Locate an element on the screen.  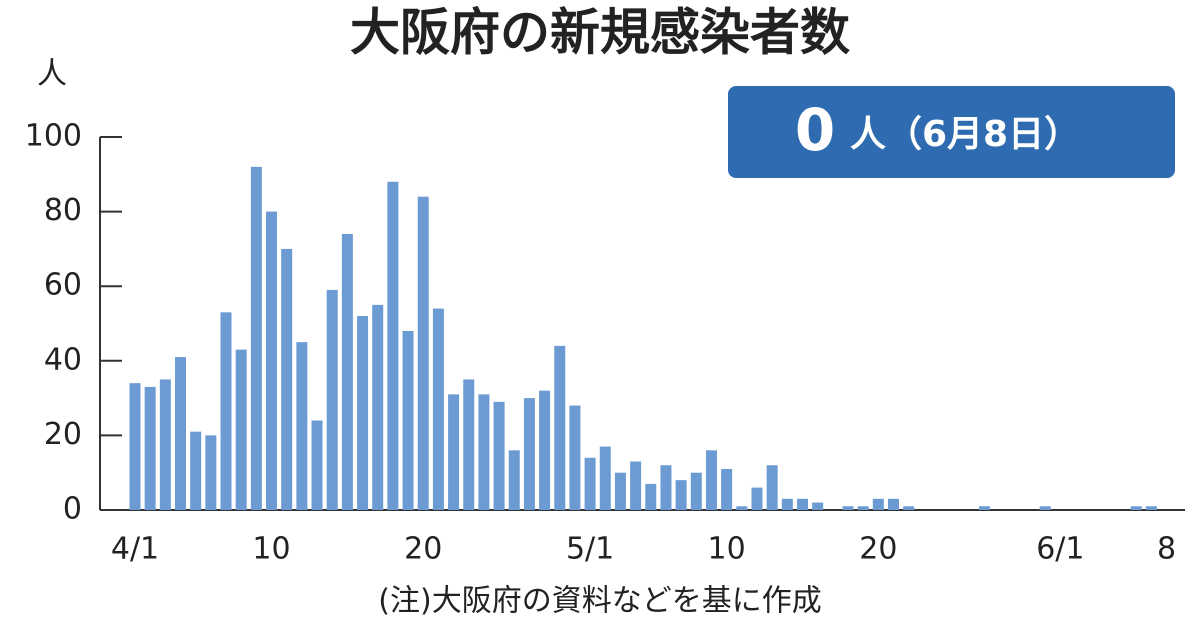
x-tick-label: 4/1 is located at coordinates (135, 549).